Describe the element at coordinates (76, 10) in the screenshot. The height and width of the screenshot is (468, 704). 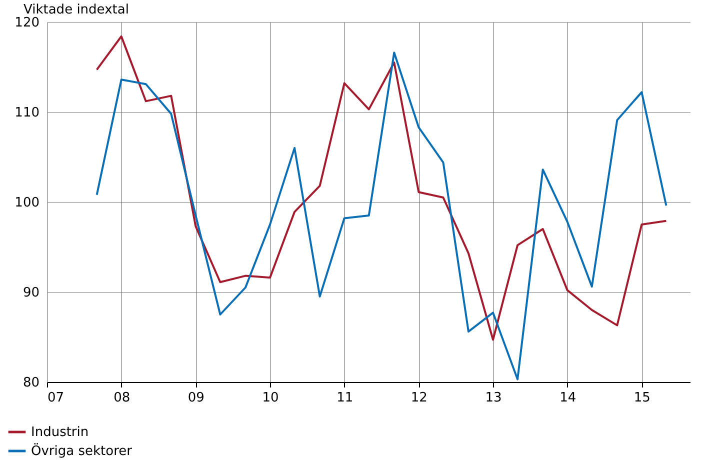
I see `y-axis-title: Viktade indextal` at that location.